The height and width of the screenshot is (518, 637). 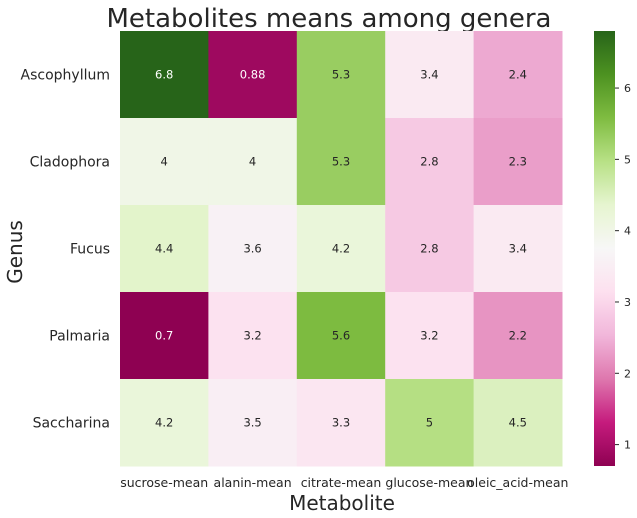 What do you see at coordinates (15, 252) in the screenshot?
I see `y-axis-label: Genus` at bounding box center [15, 252].